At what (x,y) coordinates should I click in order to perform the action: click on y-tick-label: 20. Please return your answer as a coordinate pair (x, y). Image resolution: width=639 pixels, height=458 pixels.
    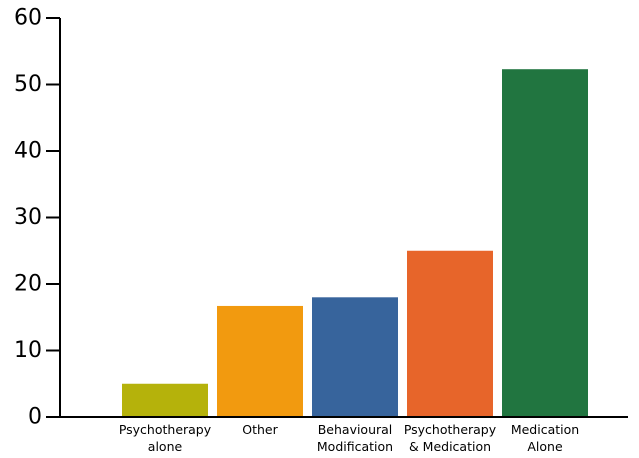
    Looking at the image, I should click on (28, 284).